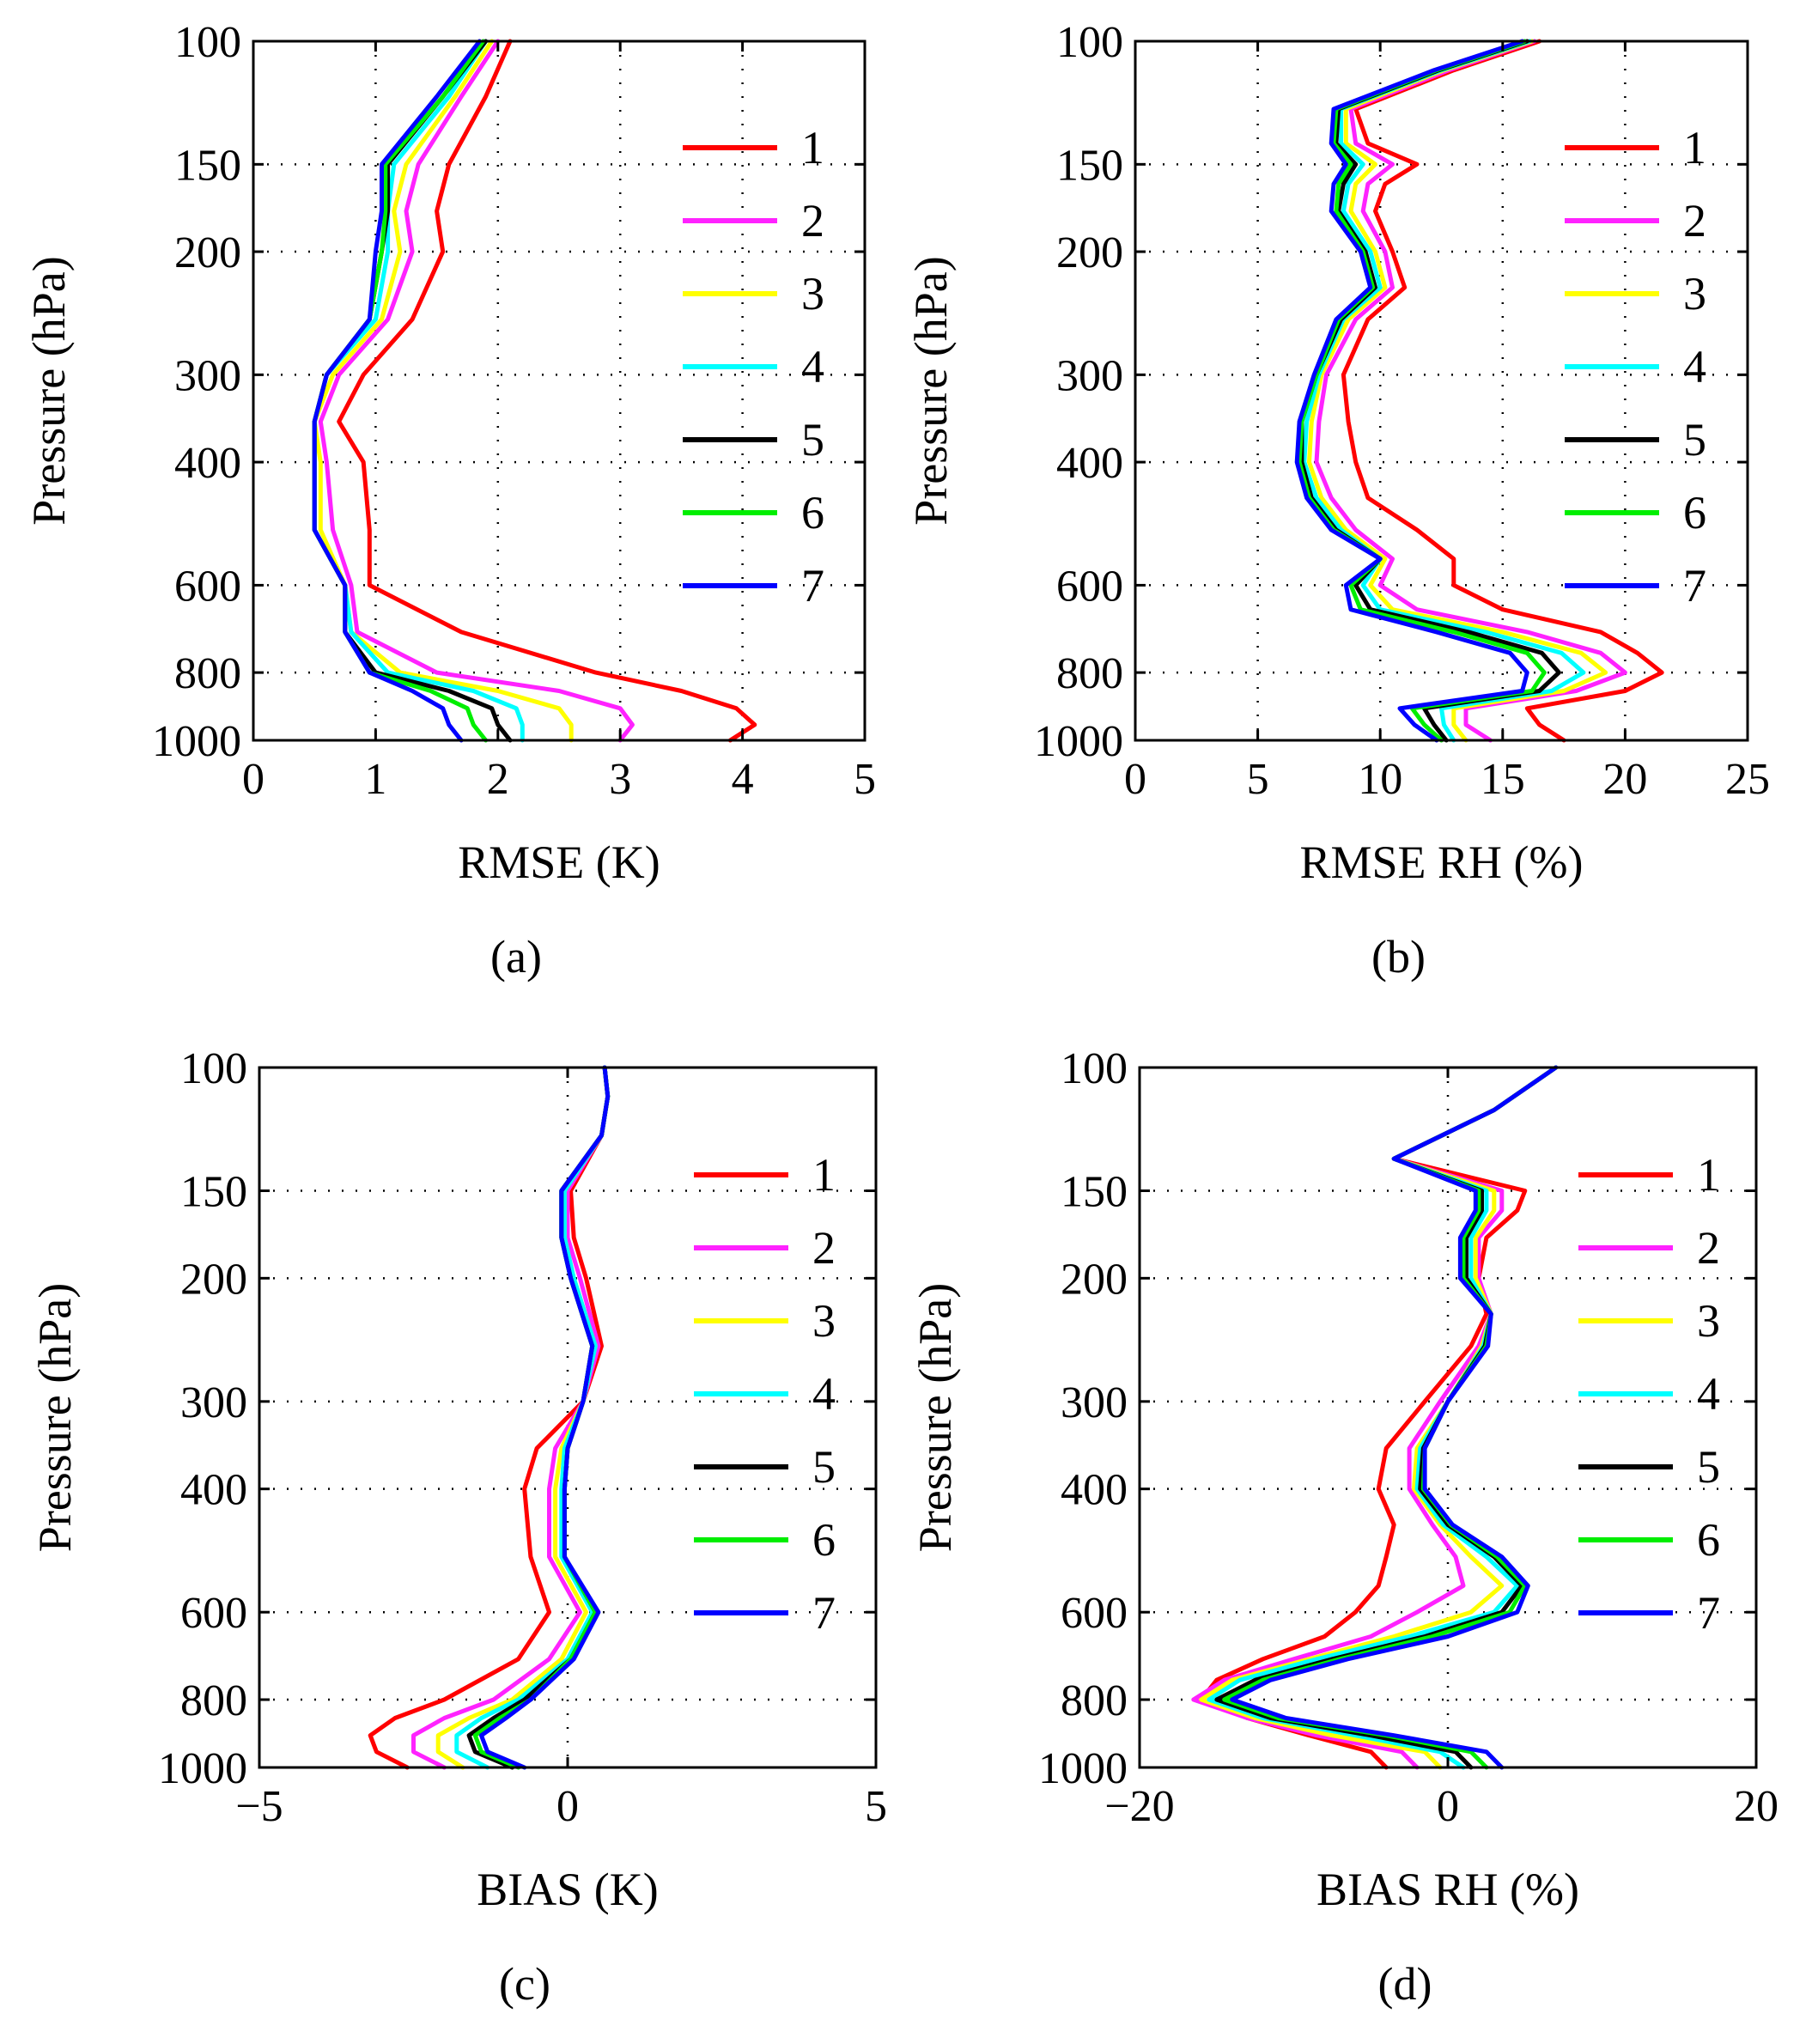  I want to click on x-tick-label: 10, so click(1380, 779).